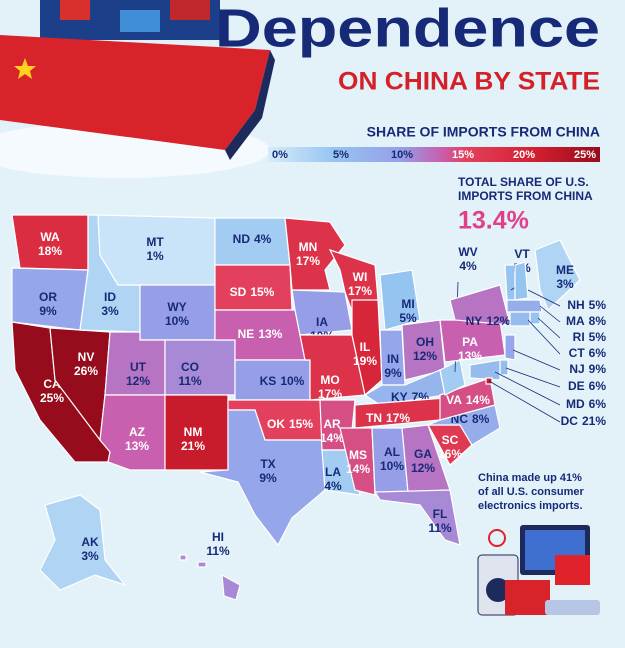 The width and height of the screenshot is (625, 648). Describe the element at coordinates (497, 538) in the screenshot. I see `drone` at that location.